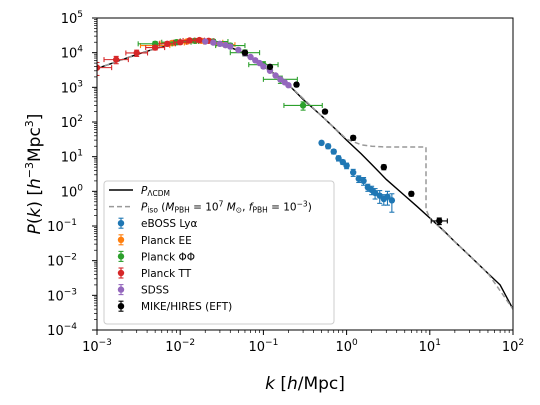  Describe the element at coordinates (430, 346) in the screenshot. I see `x-tick-label: 10¹` at that location.